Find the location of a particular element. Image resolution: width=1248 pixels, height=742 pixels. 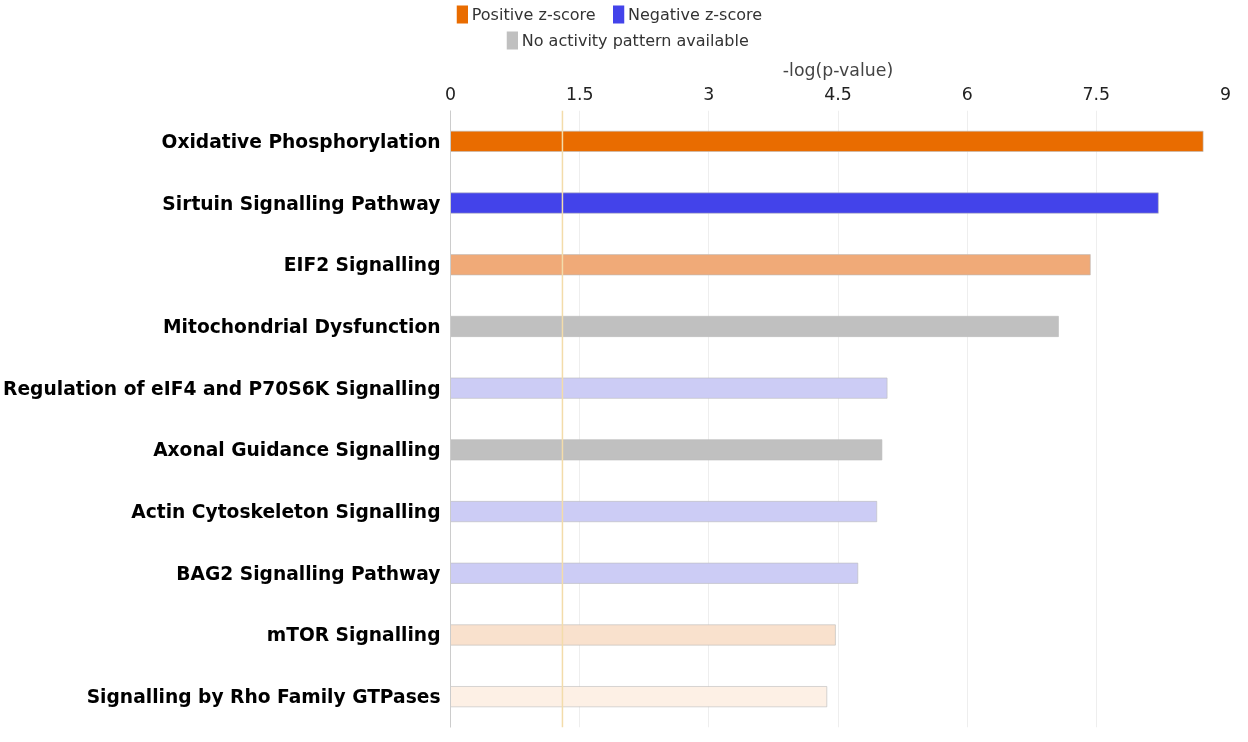

y-tick-label: Oxidative Phosphorylation is located at coordinates (301, 141).